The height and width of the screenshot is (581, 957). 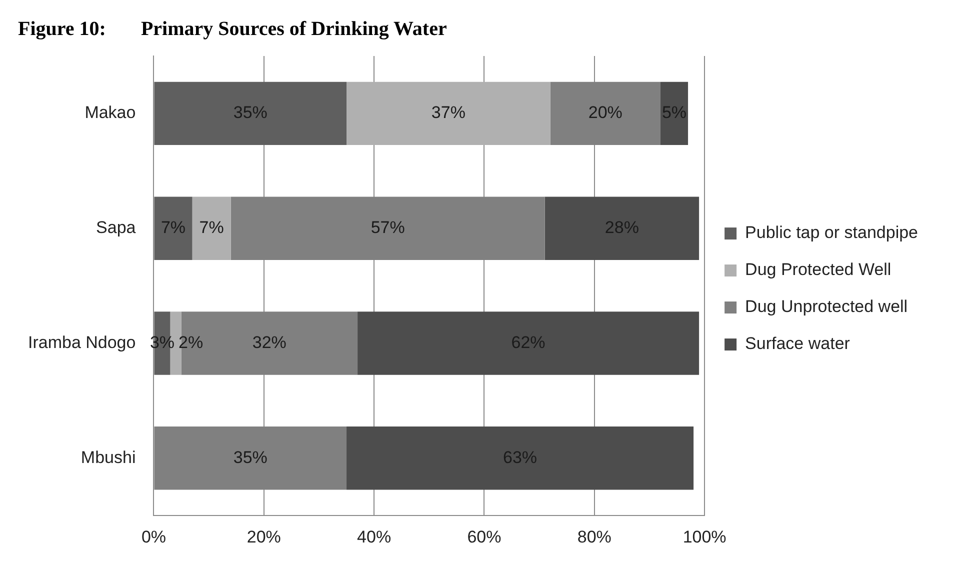 What do you see at coordinates (110, 112) in the screenshot?
I see `y-tick-label: Makao` at bounding box center [110, 112].